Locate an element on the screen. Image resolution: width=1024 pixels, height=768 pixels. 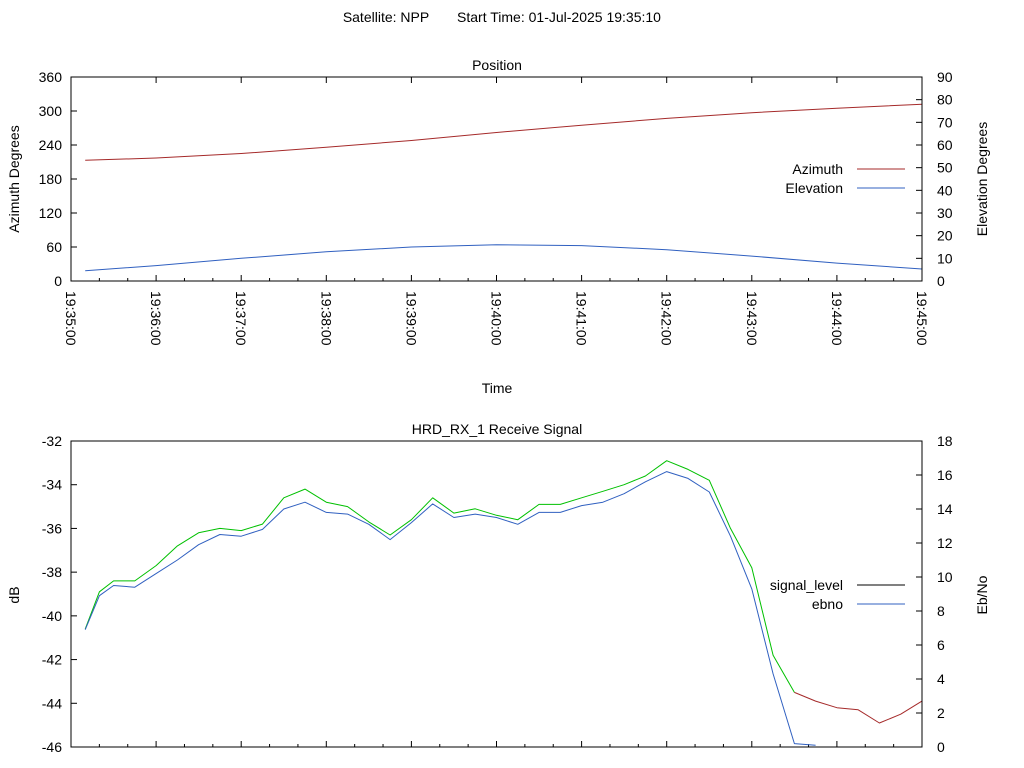
y-tick-label: -34 is located at coordinates (52, 485).